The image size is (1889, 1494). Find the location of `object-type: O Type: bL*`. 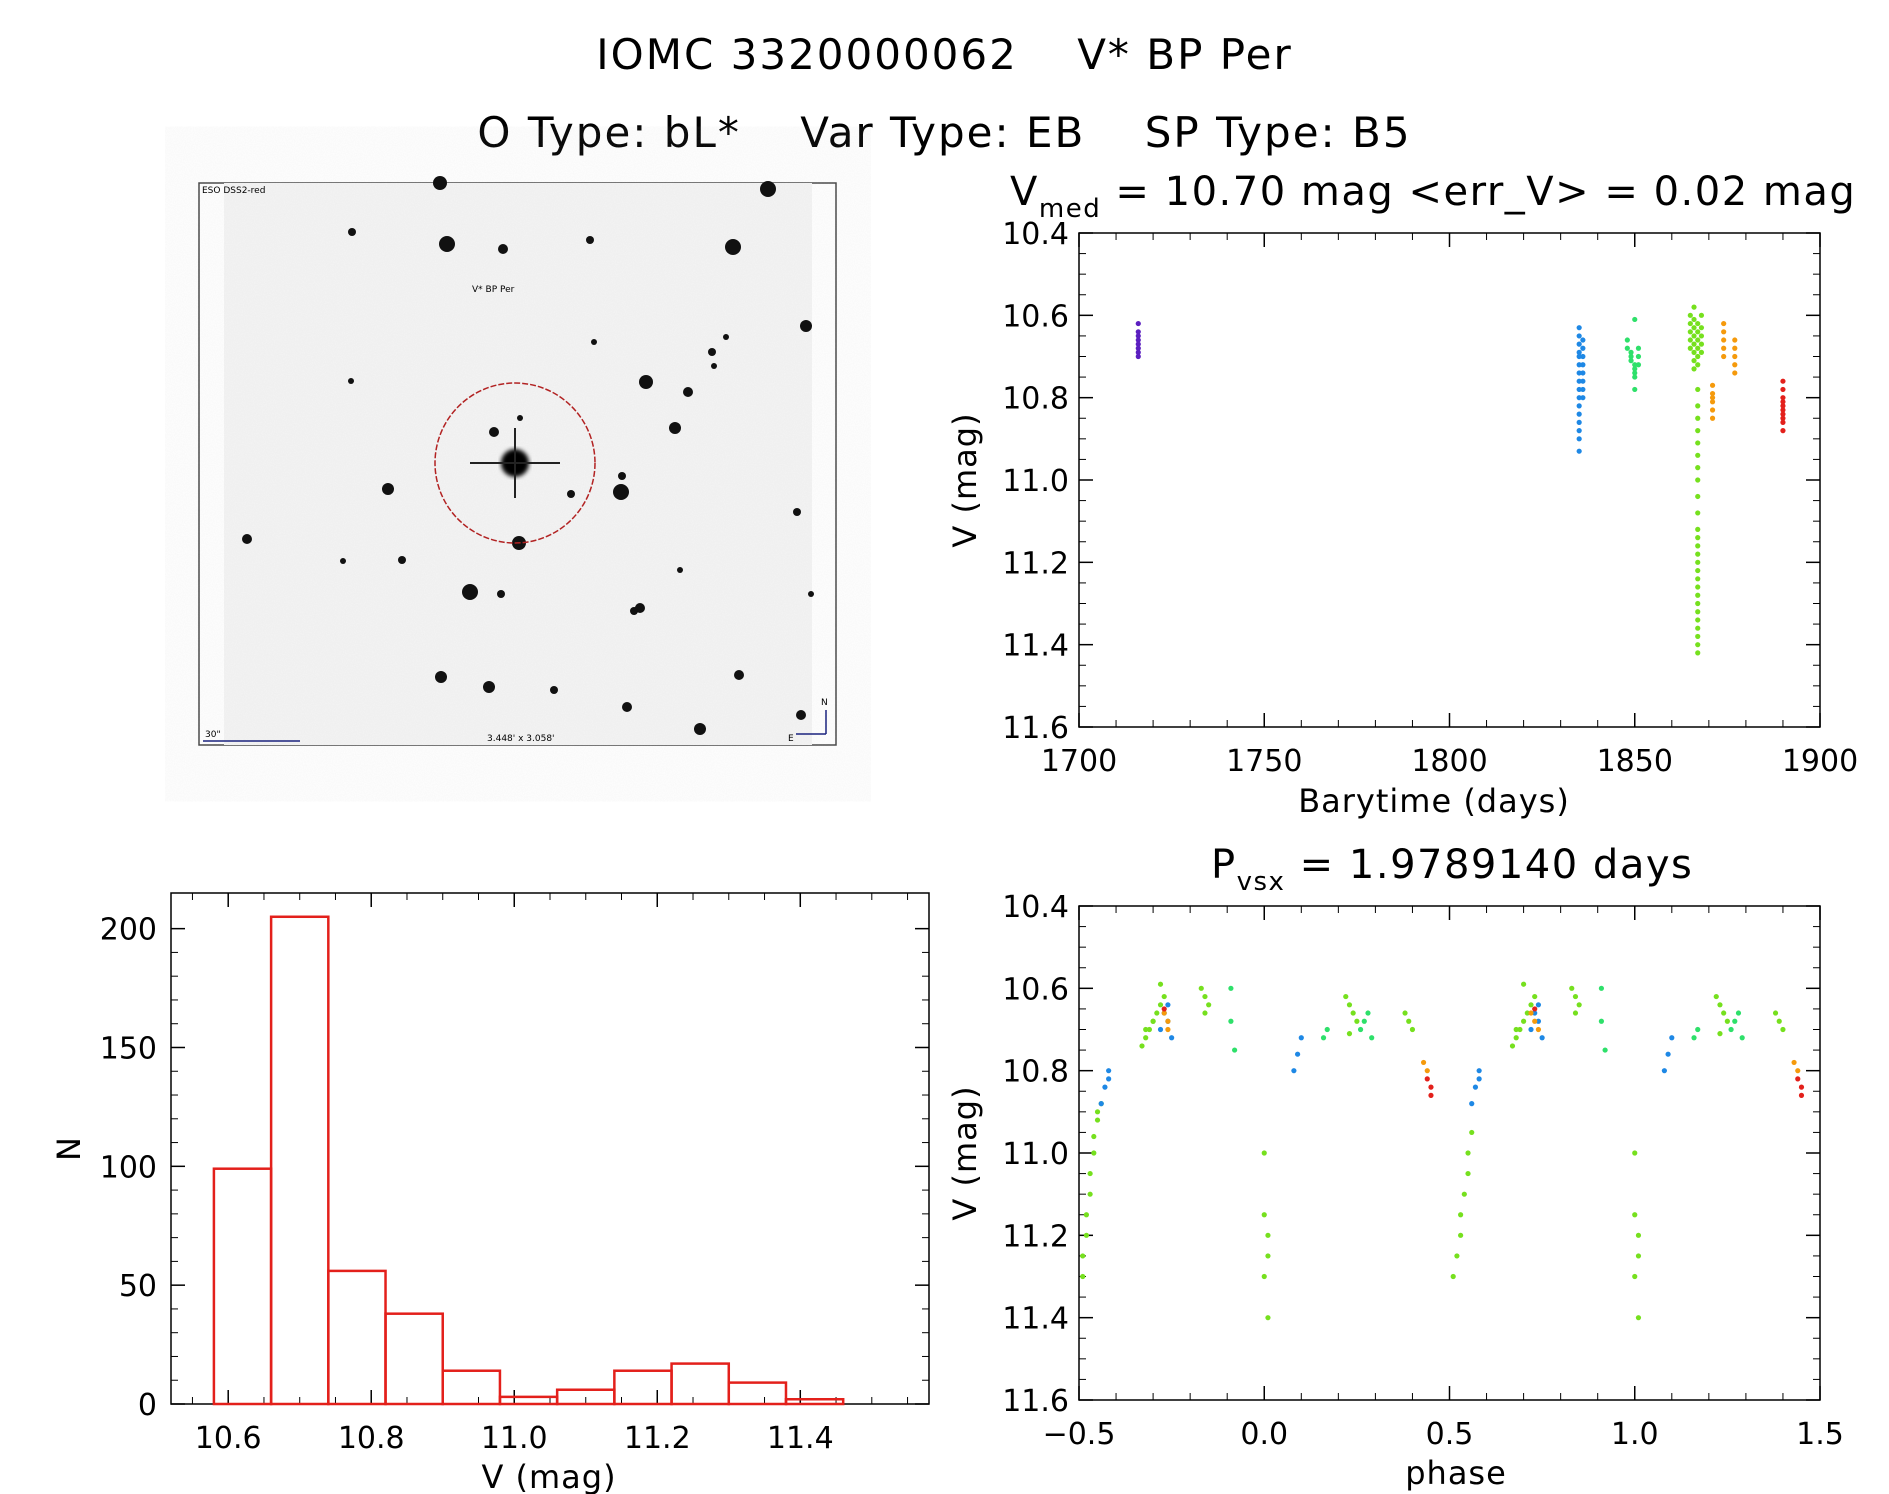

object-type: O Type: bL* is located at coordinates (609, 132).